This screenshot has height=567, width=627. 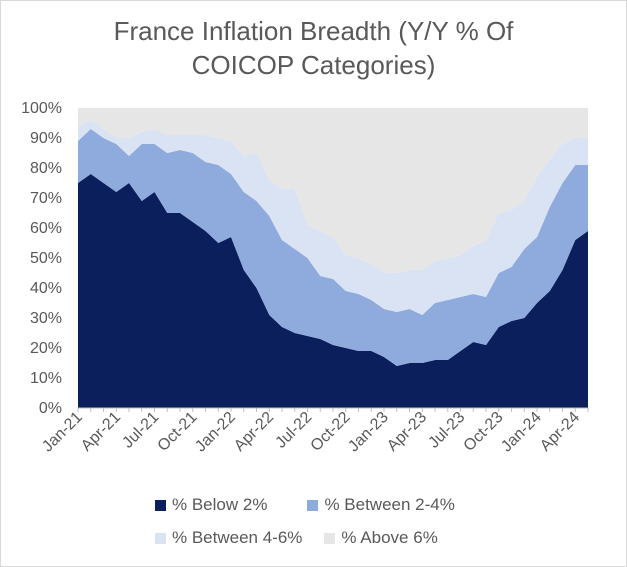 What do you see at coordinates (560, 432) in the screenshot?
I see `x-tick-label: Apr-24` at bounding box center [560, 432].